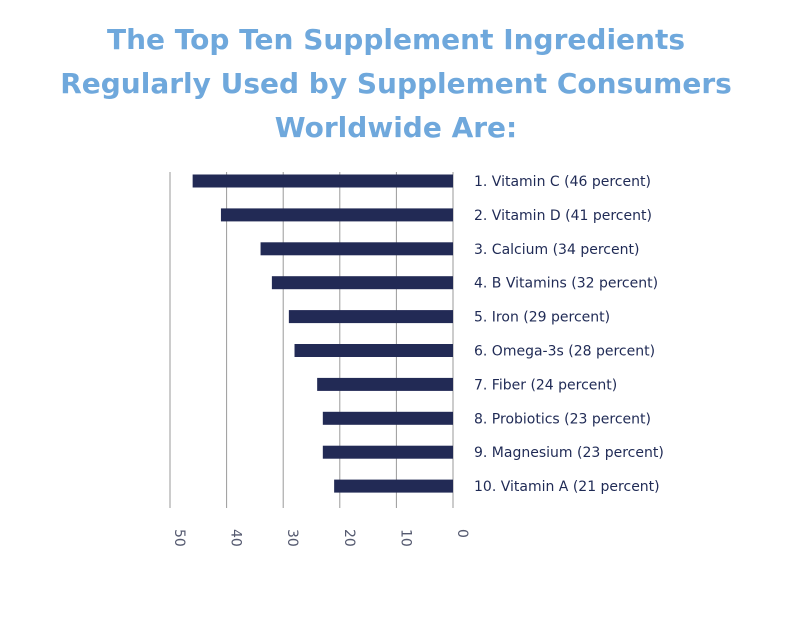 This screenshot has height=619, width=792. I want to click on category-label-10: 10. Vitamin A (21 percent), so click(567, 487).